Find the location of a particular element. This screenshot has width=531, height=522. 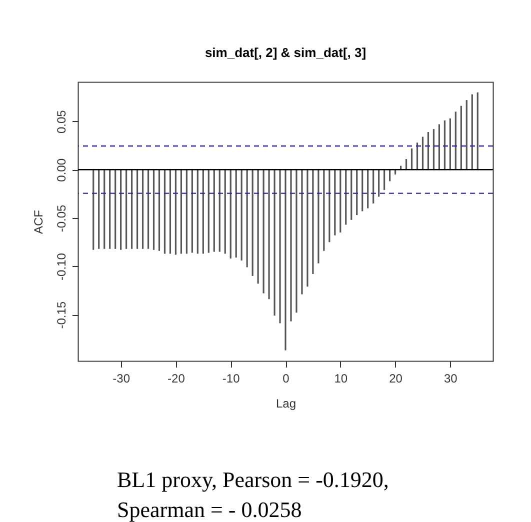

x-tick-label: -10 is located at coordinates (231, 379).